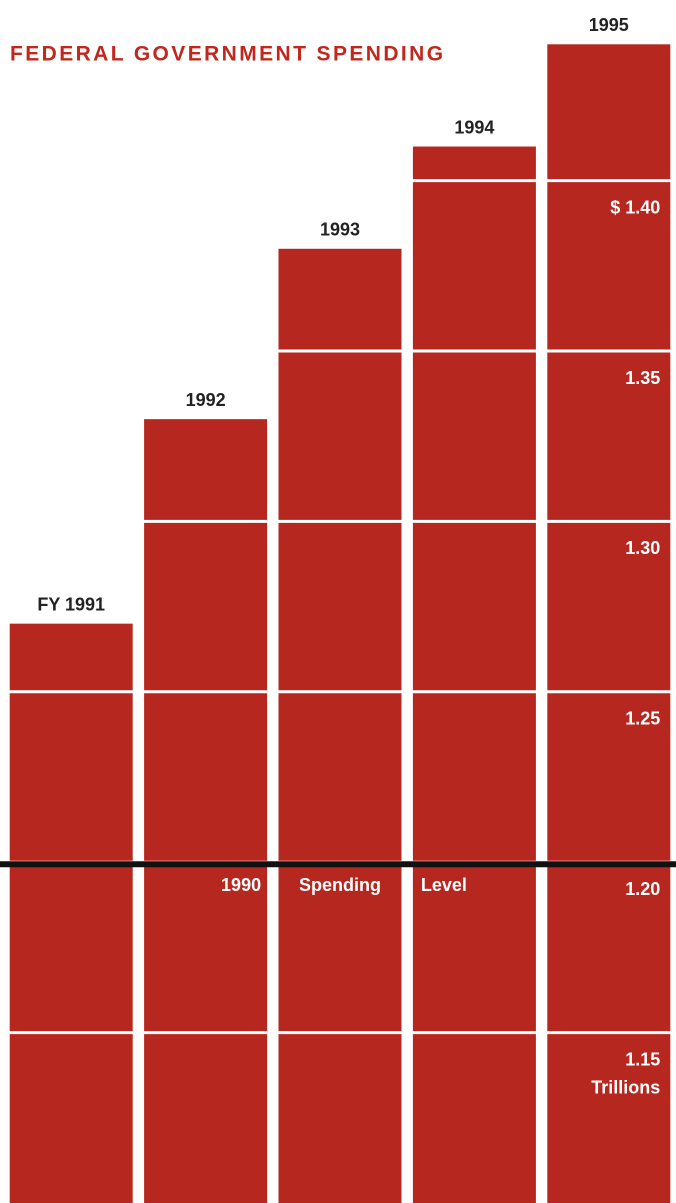 The height and width of the screenshot is (1203, 676). What do you see at coordinates (444, 885) in the screenshot?
I see `reference-label: Level` at bounding box center [444, 885].